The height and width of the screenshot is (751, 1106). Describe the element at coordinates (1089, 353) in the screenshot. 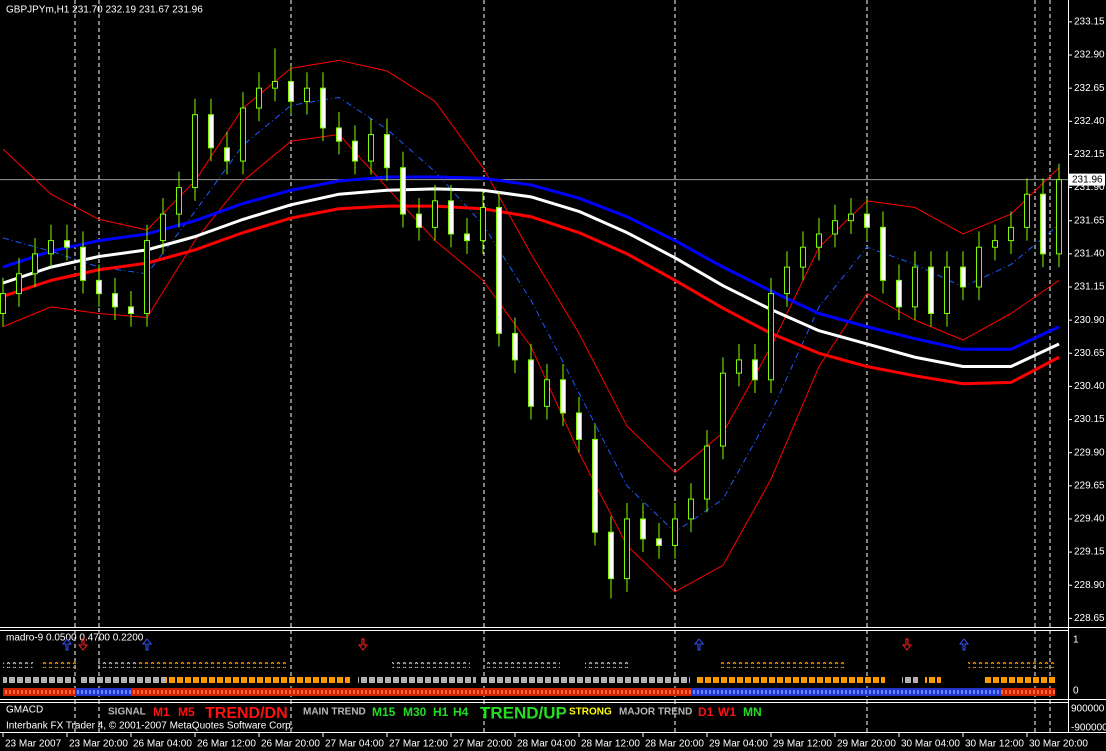

I see `y-tick-label: 230.65` at that location.